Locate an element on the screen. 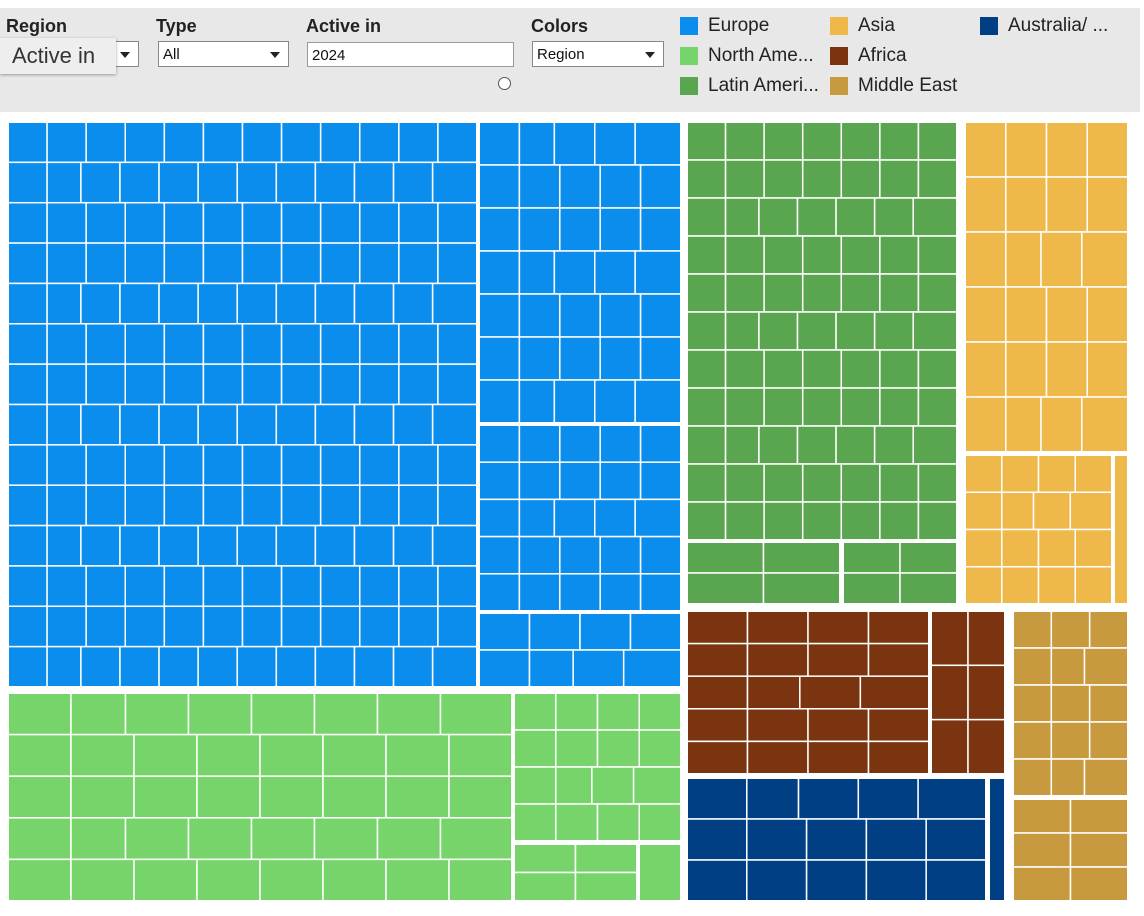 The height and width of the screenshot is (916, 1144). colors-select: Region is located at coordinates (598, 54).